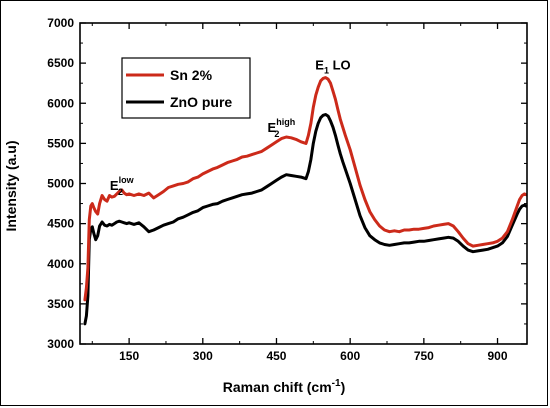 The width and height of the screenshot is (550, 408). Describe the element at coordinates (340, 65) in the screenshot. I see `peak-annotation-suffix: LO` at that location.